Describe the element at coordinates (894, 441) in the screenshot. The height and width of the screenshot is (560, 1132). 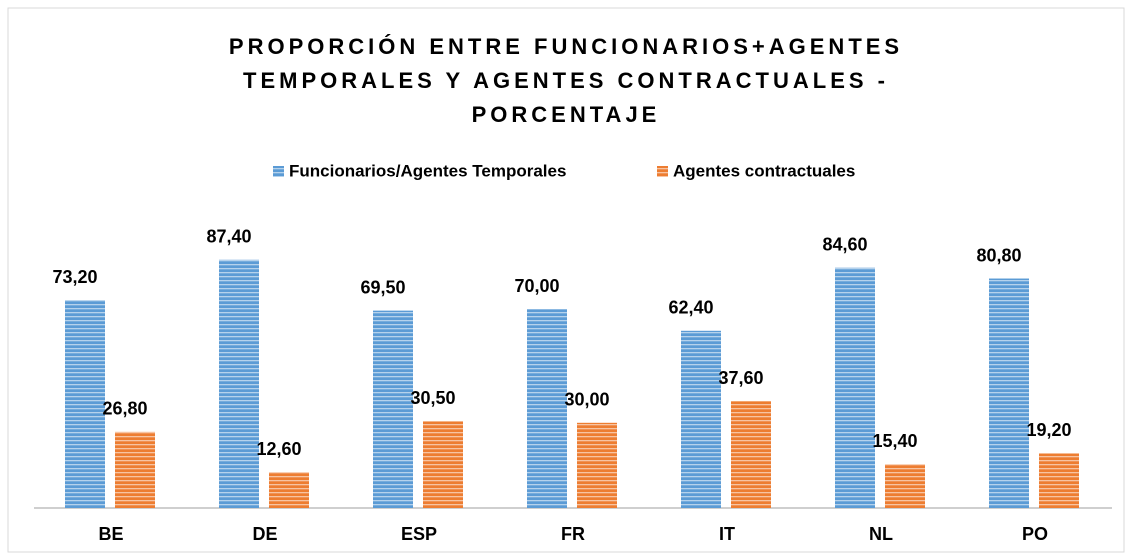
I see `data-label: 15,40` at that location.